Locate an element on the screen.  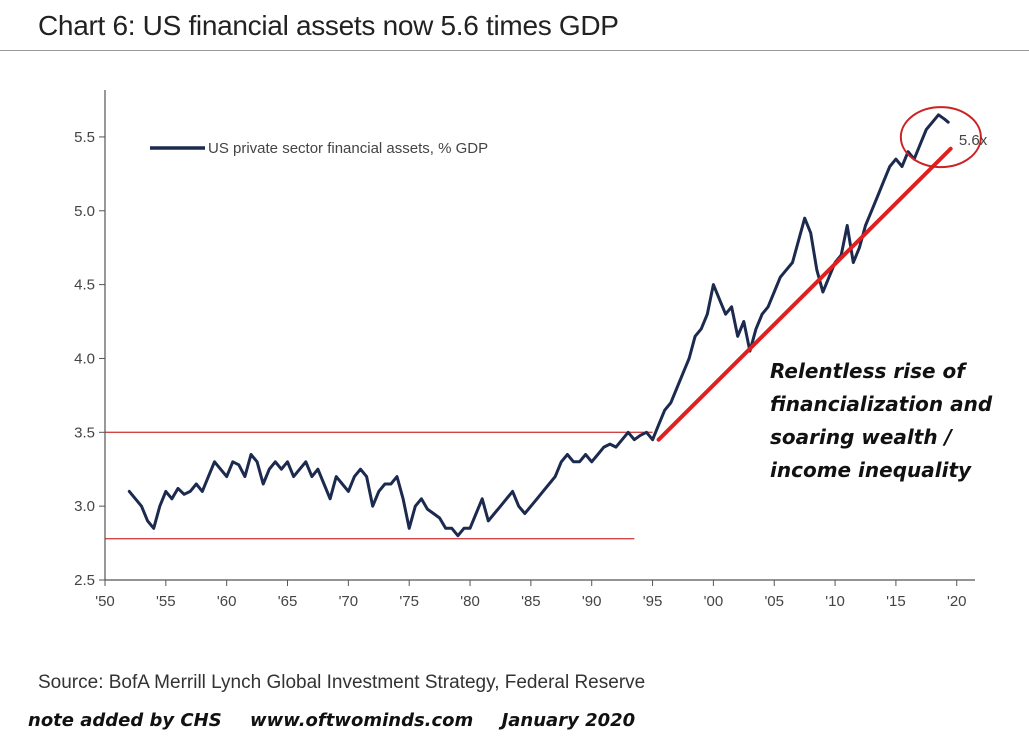
x-tick-label: '95 is located at coordinates (653, 601).